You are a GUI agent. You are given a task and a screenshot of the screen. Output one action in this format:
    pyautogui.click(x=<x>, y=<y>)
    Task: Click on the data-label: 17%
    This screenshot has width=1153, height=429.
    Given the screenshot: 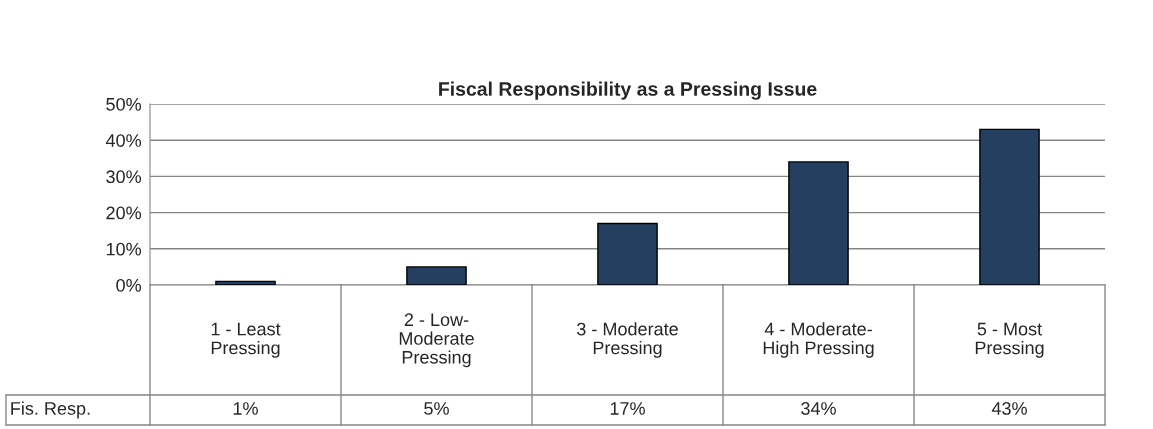 What is the action you would take?
    pyautogui.click(x=627, y=408)
    